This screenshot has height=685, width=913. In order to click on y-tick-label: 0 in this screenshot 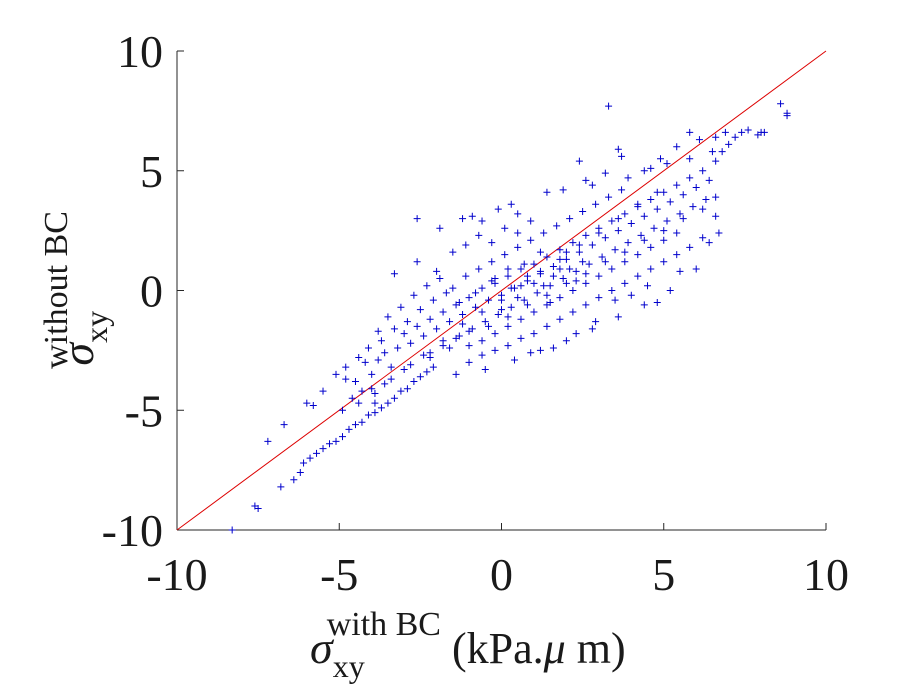, I will do `click(151, 291)`.